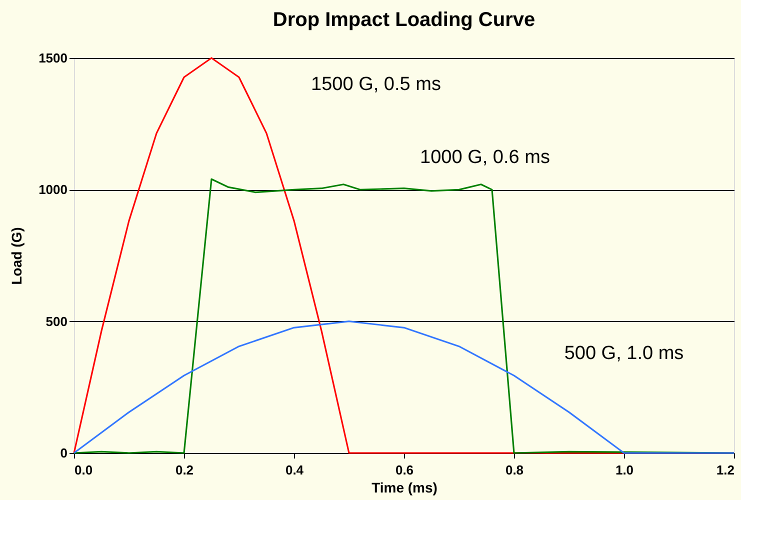 The image size is (780, 555). What do you see at coordinates (514, 470) in the screenshot?
I see `x-tick-label: 0.8` at bounding box center [514, 470].